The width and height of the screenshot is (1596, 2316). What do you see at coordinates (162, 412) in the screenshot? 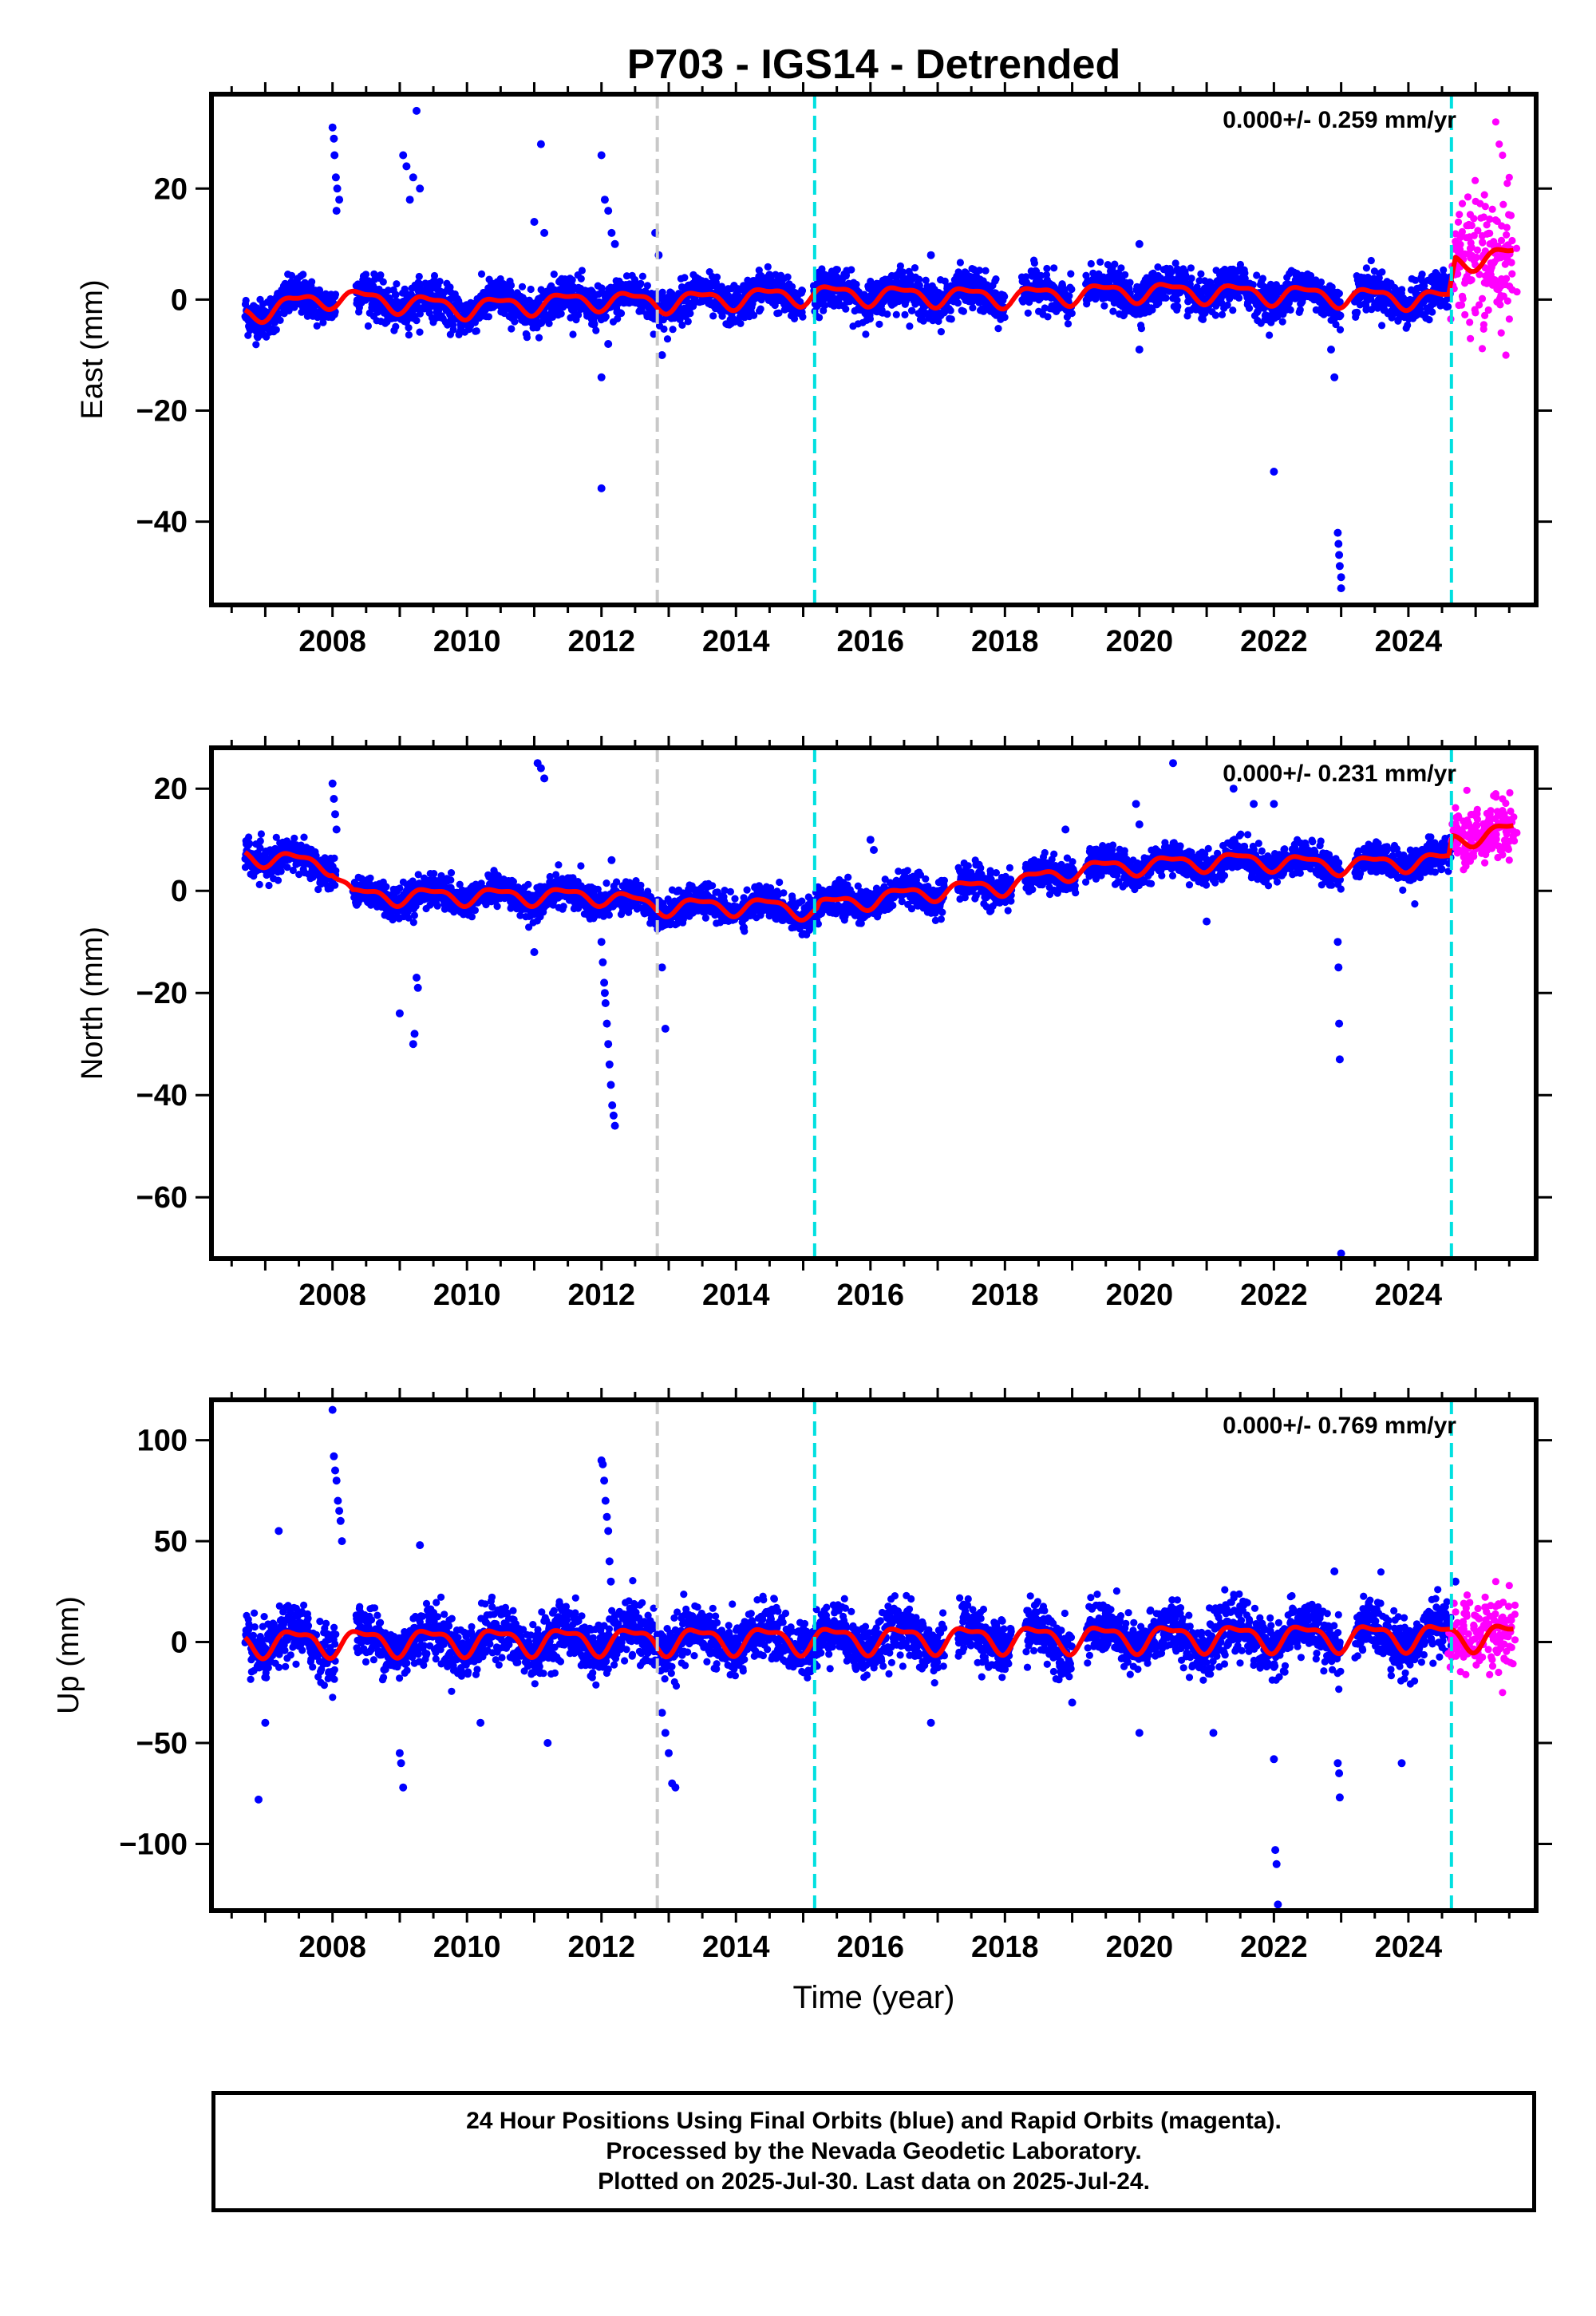
I see `y-tick-label: −20` at bounding box center [162, 412].